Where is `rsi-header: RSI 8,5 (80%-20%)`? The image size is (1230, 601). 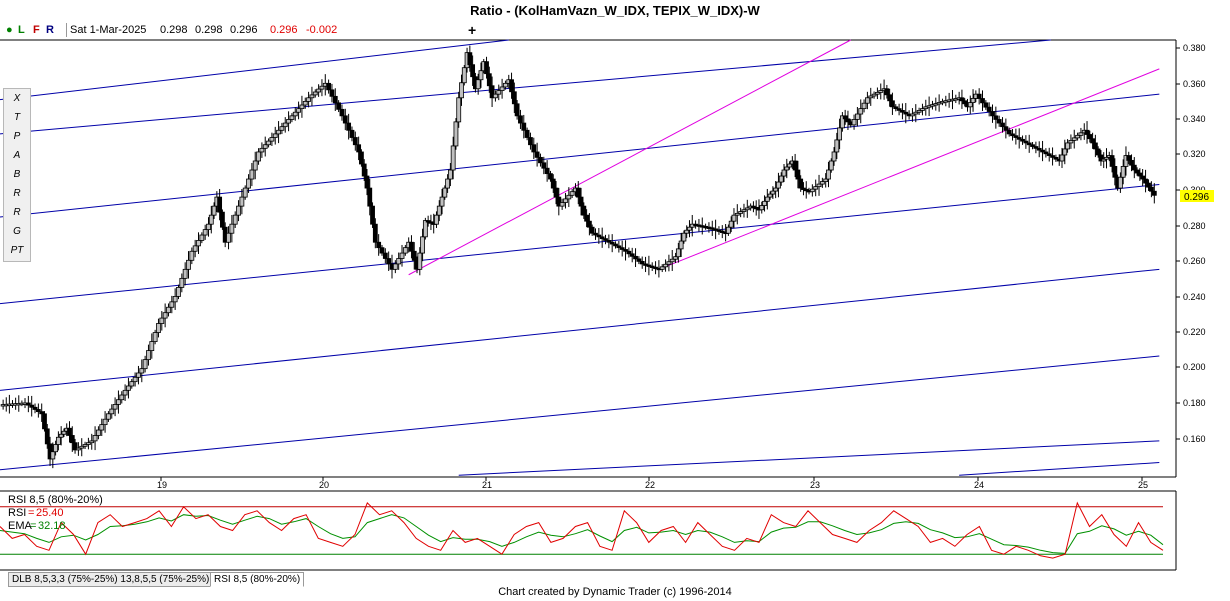
rsi-header: RSI 8,5 (80%-20%) is located at coordinates (55, 500).